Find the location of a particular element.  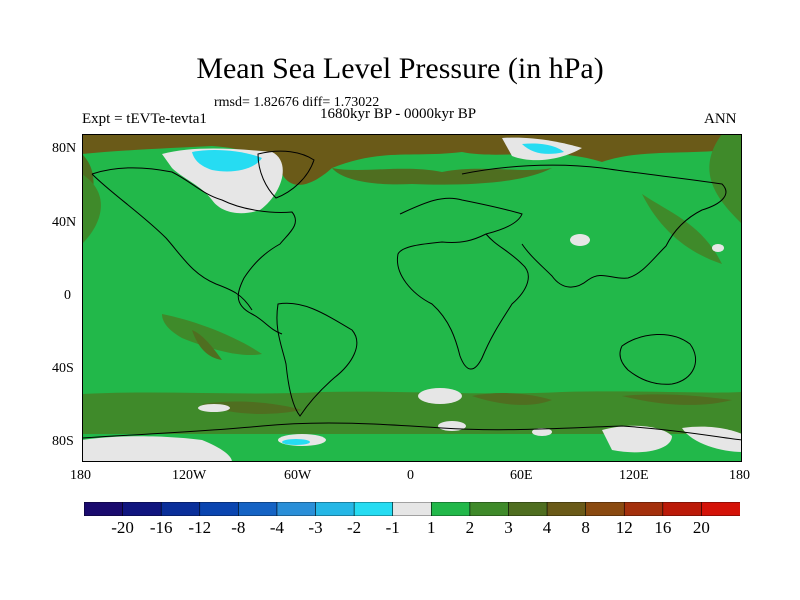

map-title: Mean Sea Level Pressure (in hPa) is located at coordinates (400, 68).